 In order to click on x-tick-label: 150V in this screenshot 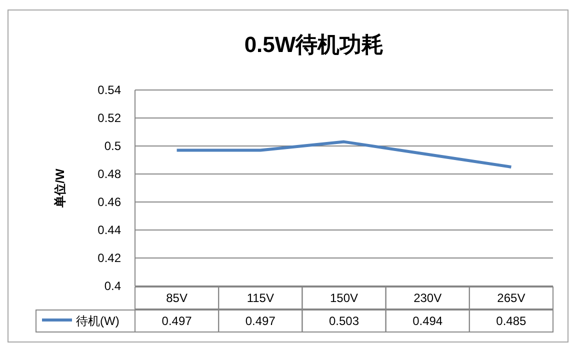, I will do `click(344, 298)`.